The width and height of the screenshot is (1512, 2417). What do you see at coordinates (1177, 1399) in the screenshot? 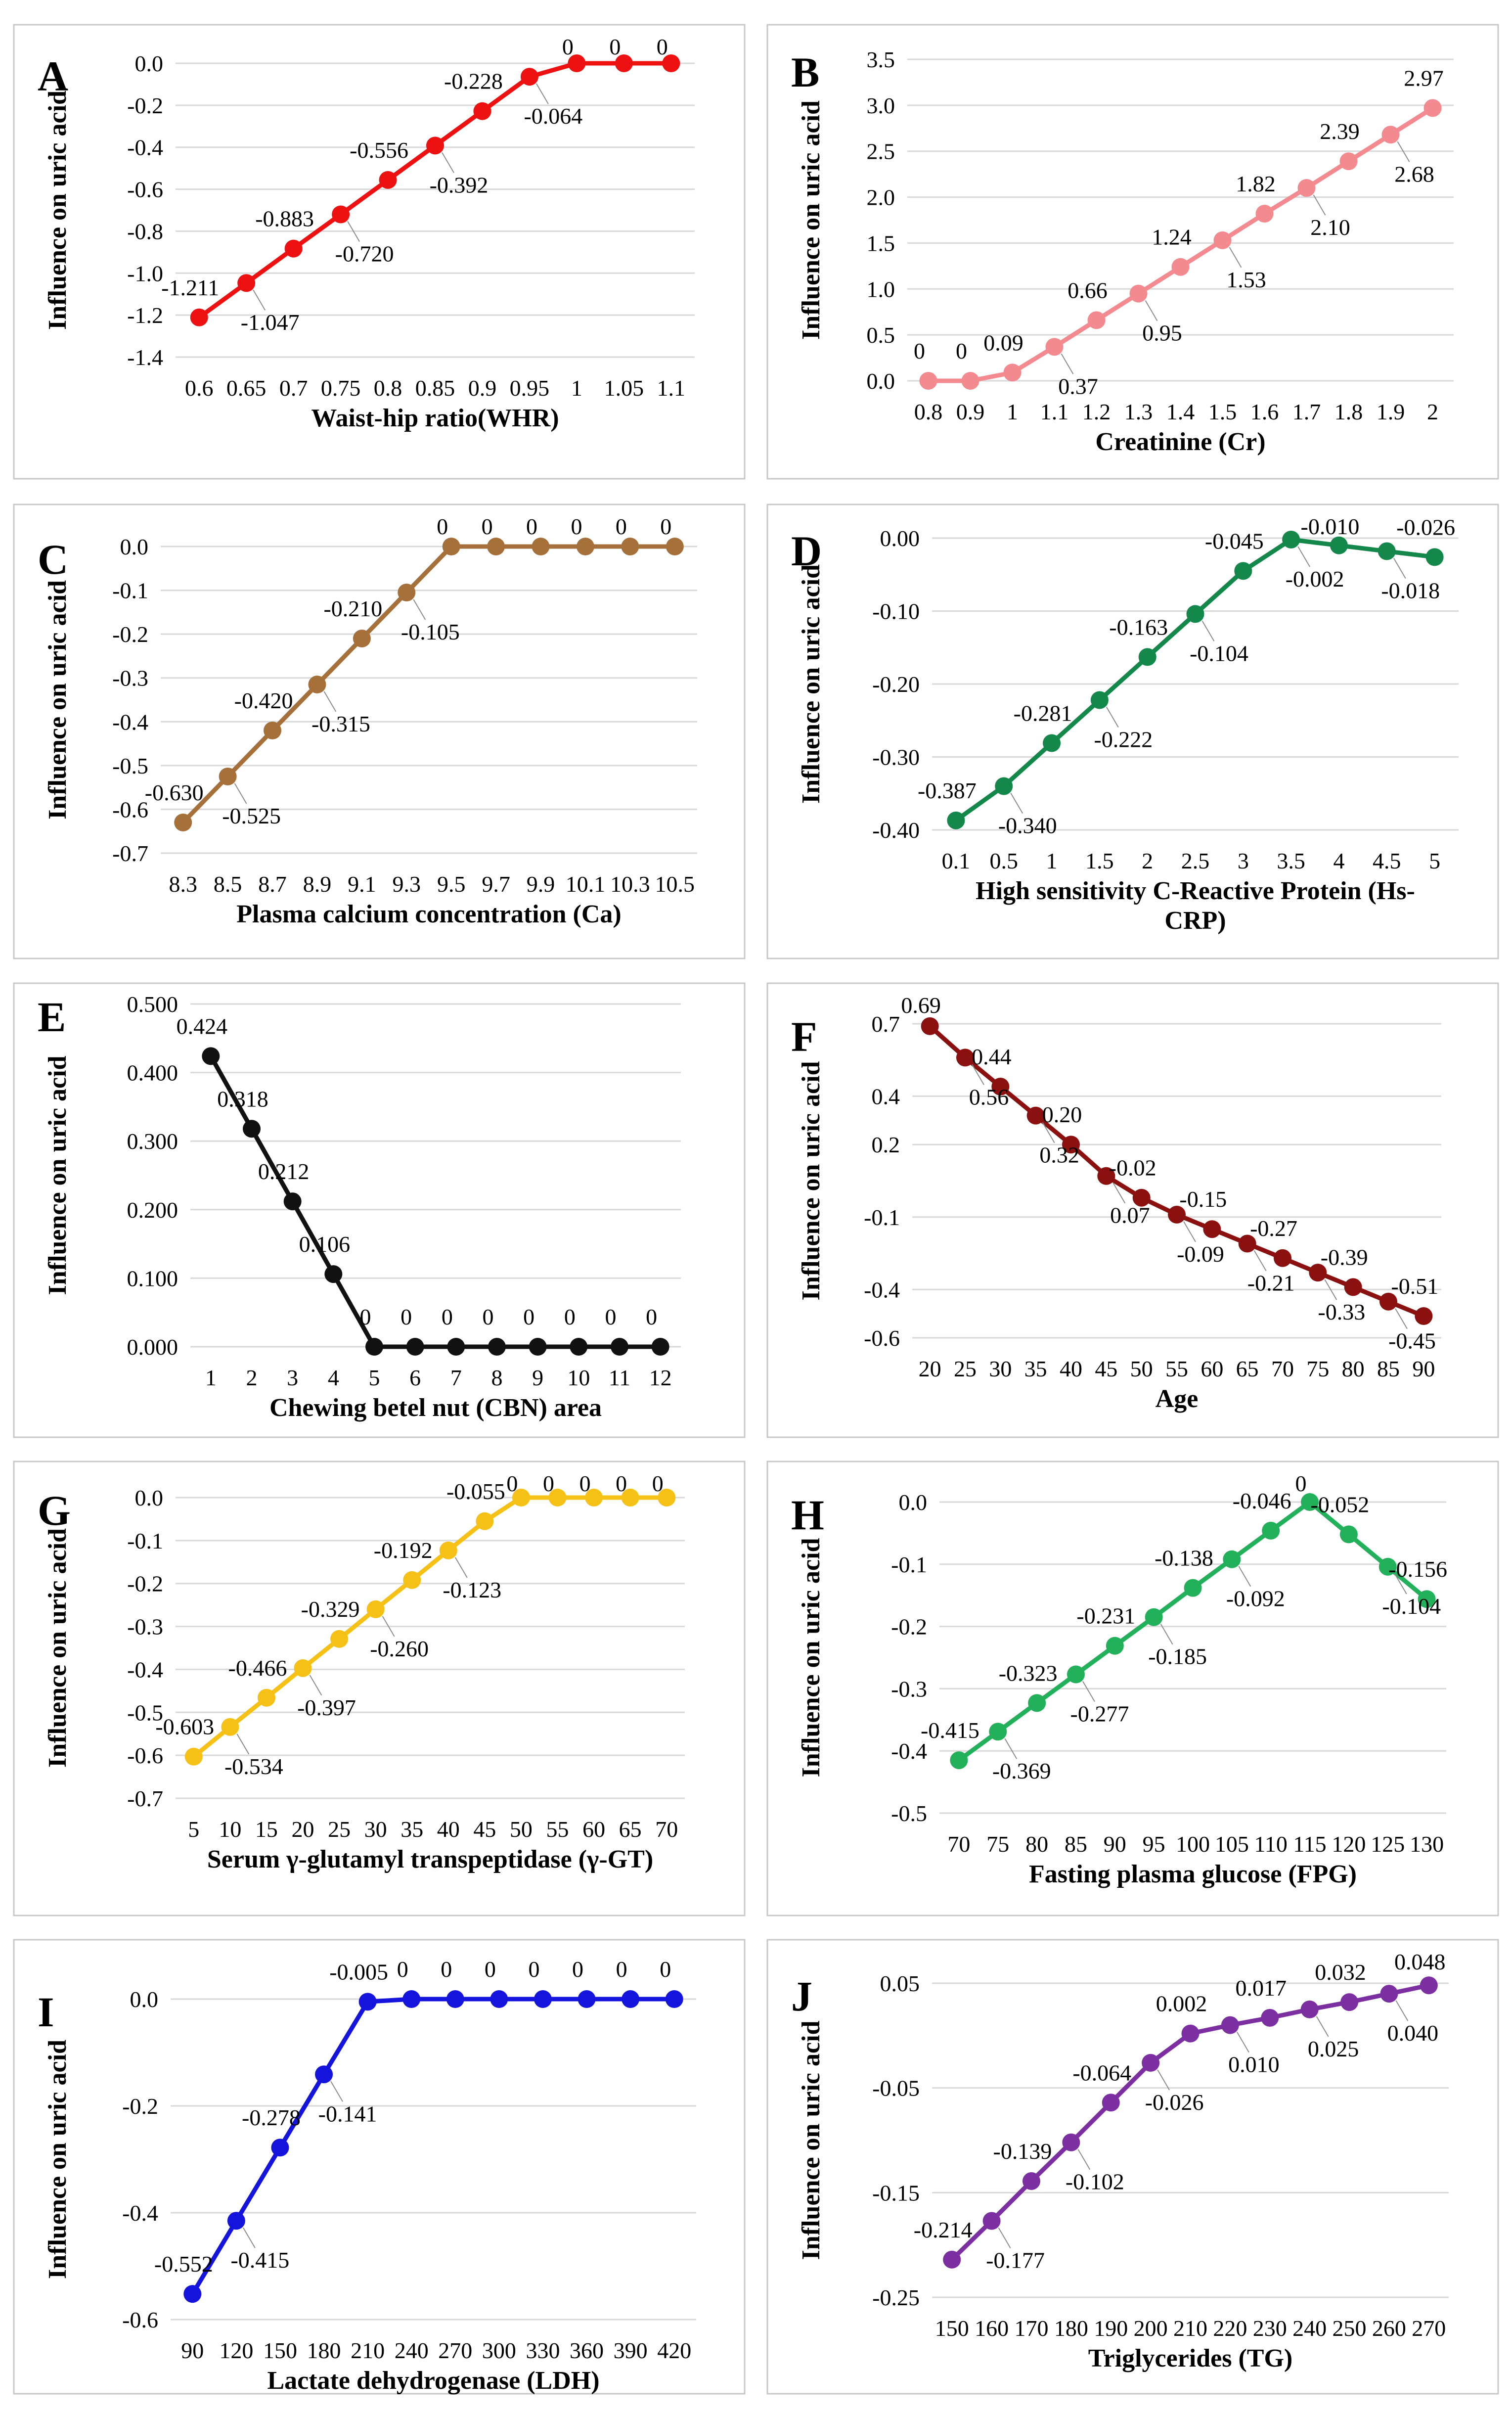
I see `x-axis-title: Age` at bounding box center [1177, 1399].